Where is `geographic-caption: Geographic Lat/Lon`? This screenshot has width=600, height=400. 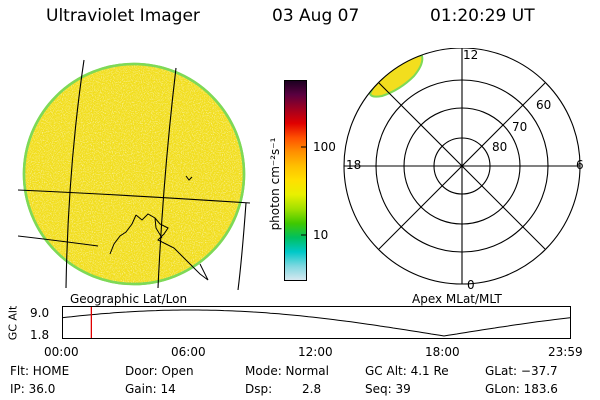 geographic-caption: Geographic Lat/Lon is located at coordinates (129, 299).